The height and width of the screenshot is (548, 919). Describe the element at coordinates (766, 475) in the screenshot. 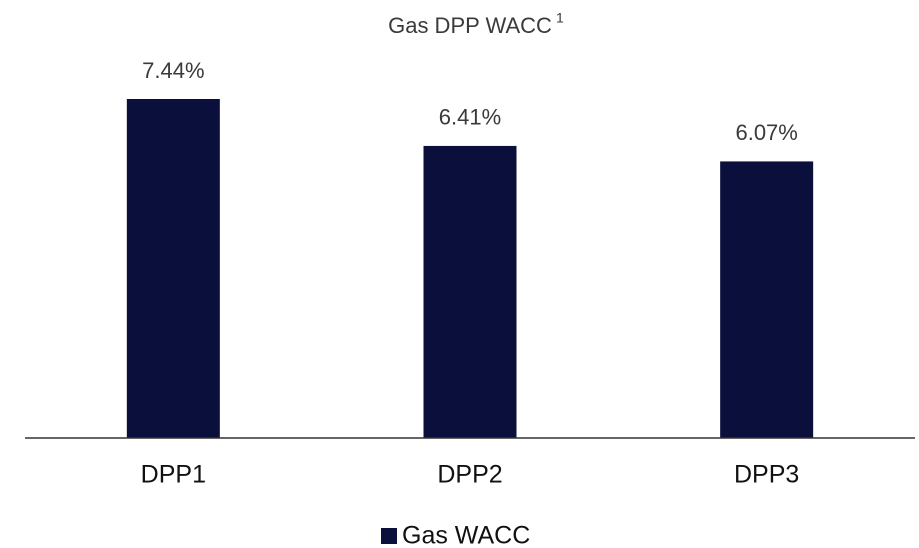

I see `x-tick-label: DPP3` at that location.